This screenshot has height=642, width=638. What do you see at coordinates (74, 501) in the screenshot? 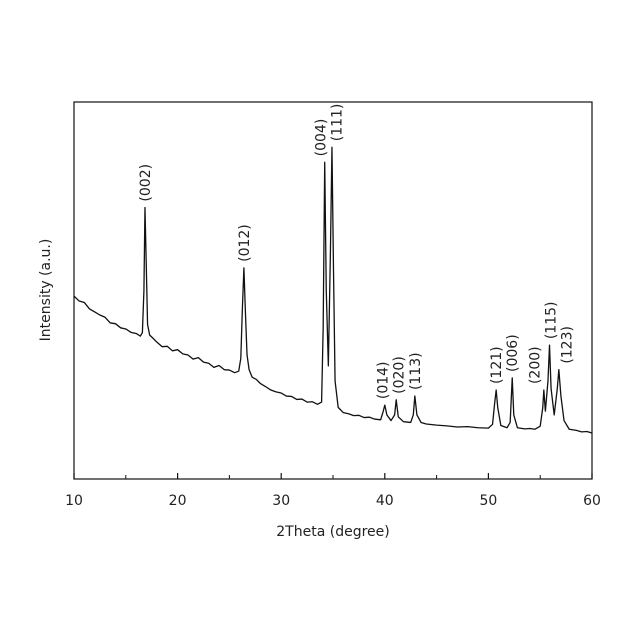
I see `x-tick-label: 10` at bounding box center [74, 501].